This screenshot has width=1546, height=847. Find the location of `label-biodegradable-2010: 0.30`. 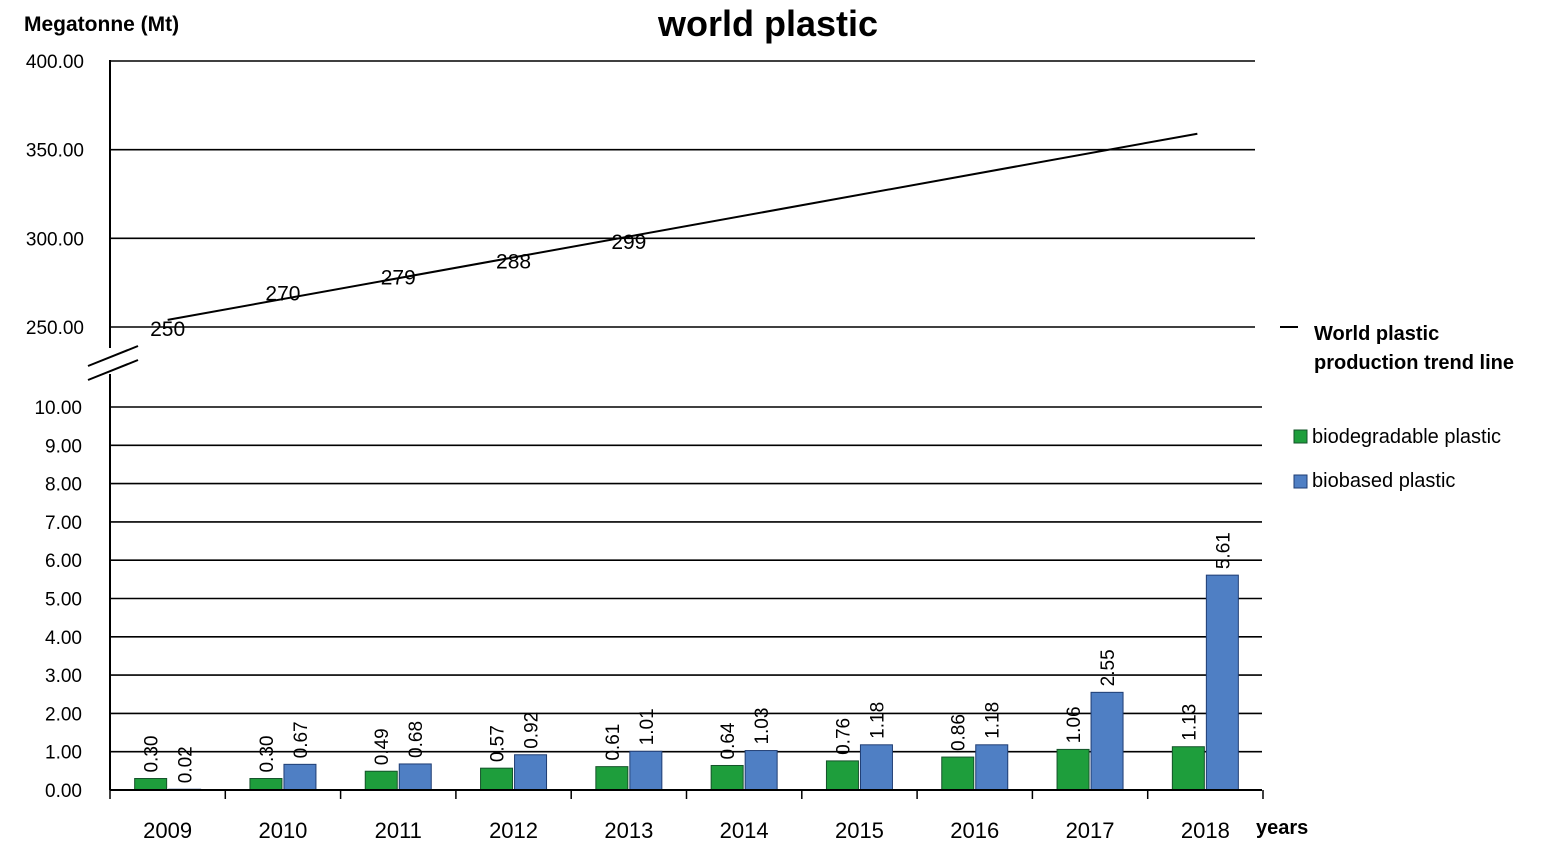

label-biodegradable-2010: 0.30 is located at coordinates (267, 754).